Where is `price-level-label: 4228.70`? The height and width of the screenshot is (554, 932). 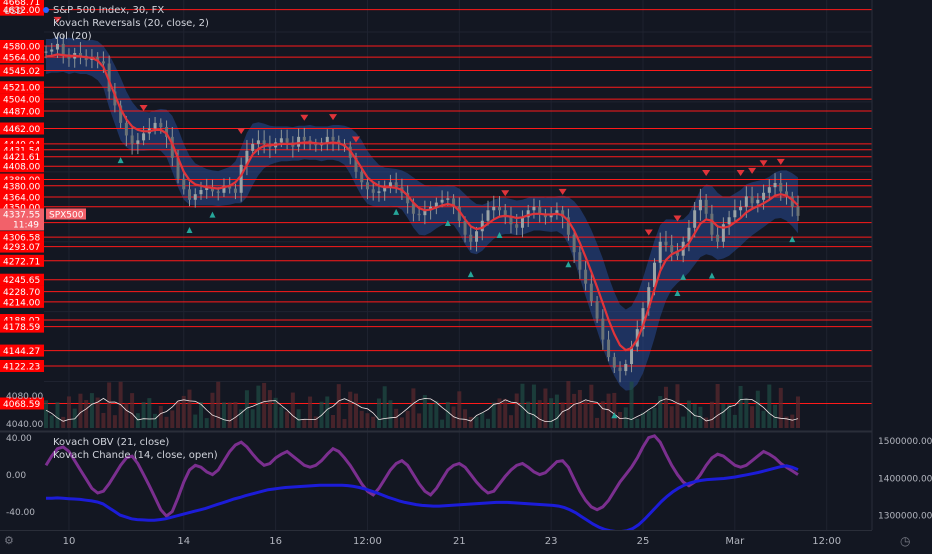
price-level-label: 4228.70 is located at coordinates (21, 293).